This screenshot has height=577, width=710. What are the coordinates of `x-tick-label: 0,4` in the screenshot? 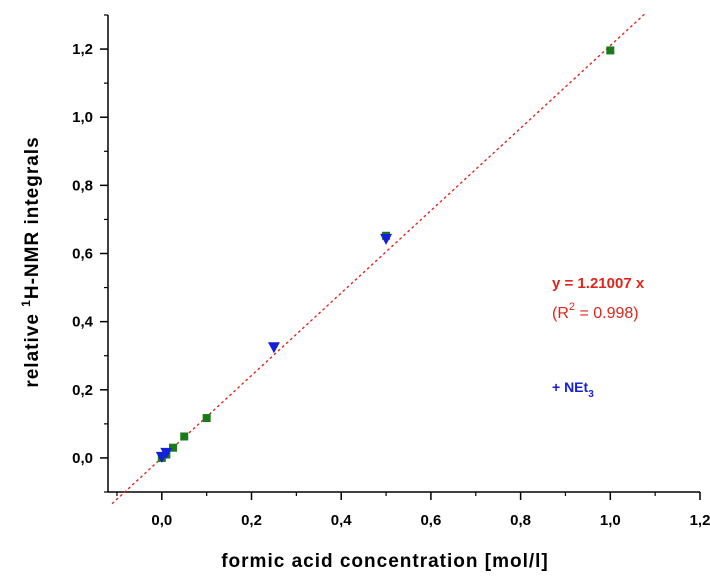 It's located at (342, 520).